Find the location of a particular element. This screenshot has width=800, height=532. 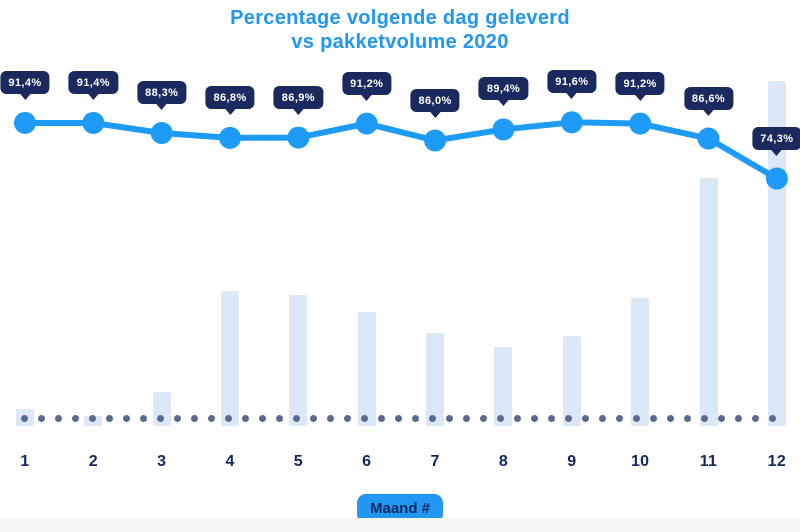

x-axis-label: 11 is located at coordinates (708, 461).